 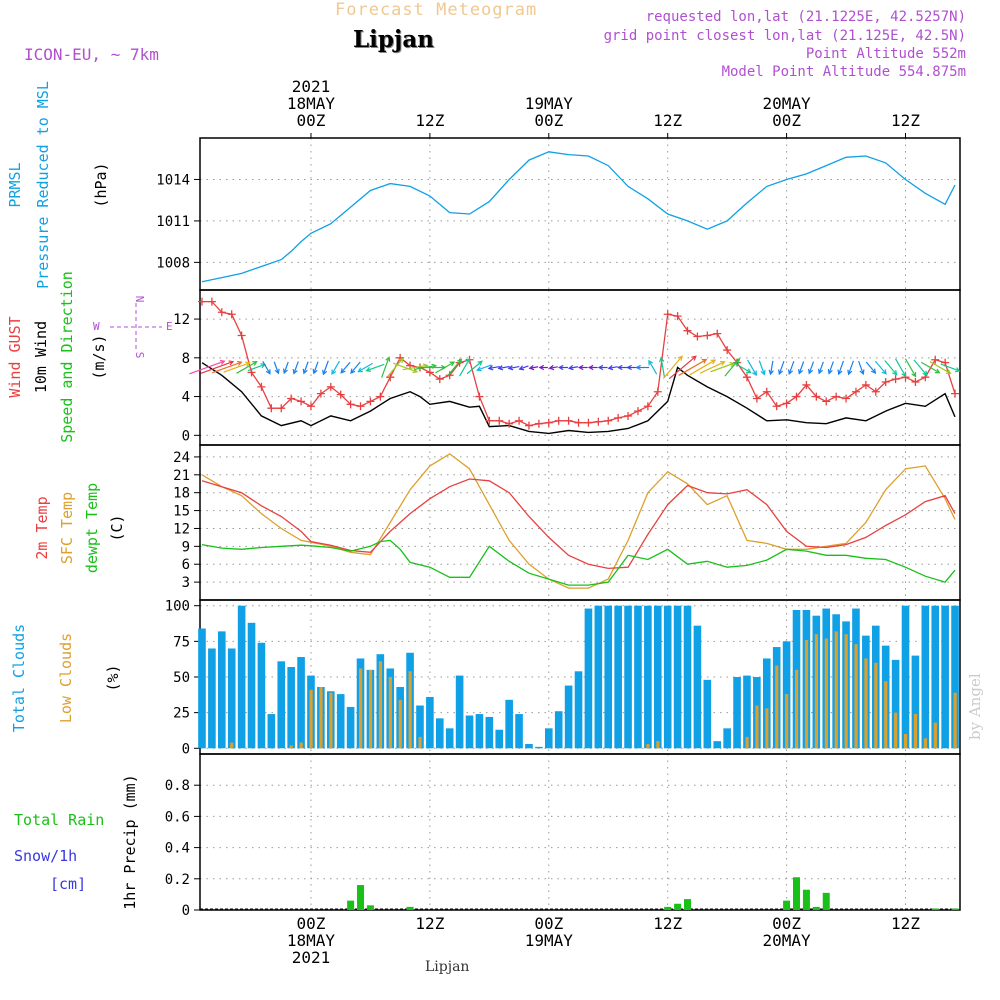 I want to click on y-tick-label: 21, so click(x=181, y=476).